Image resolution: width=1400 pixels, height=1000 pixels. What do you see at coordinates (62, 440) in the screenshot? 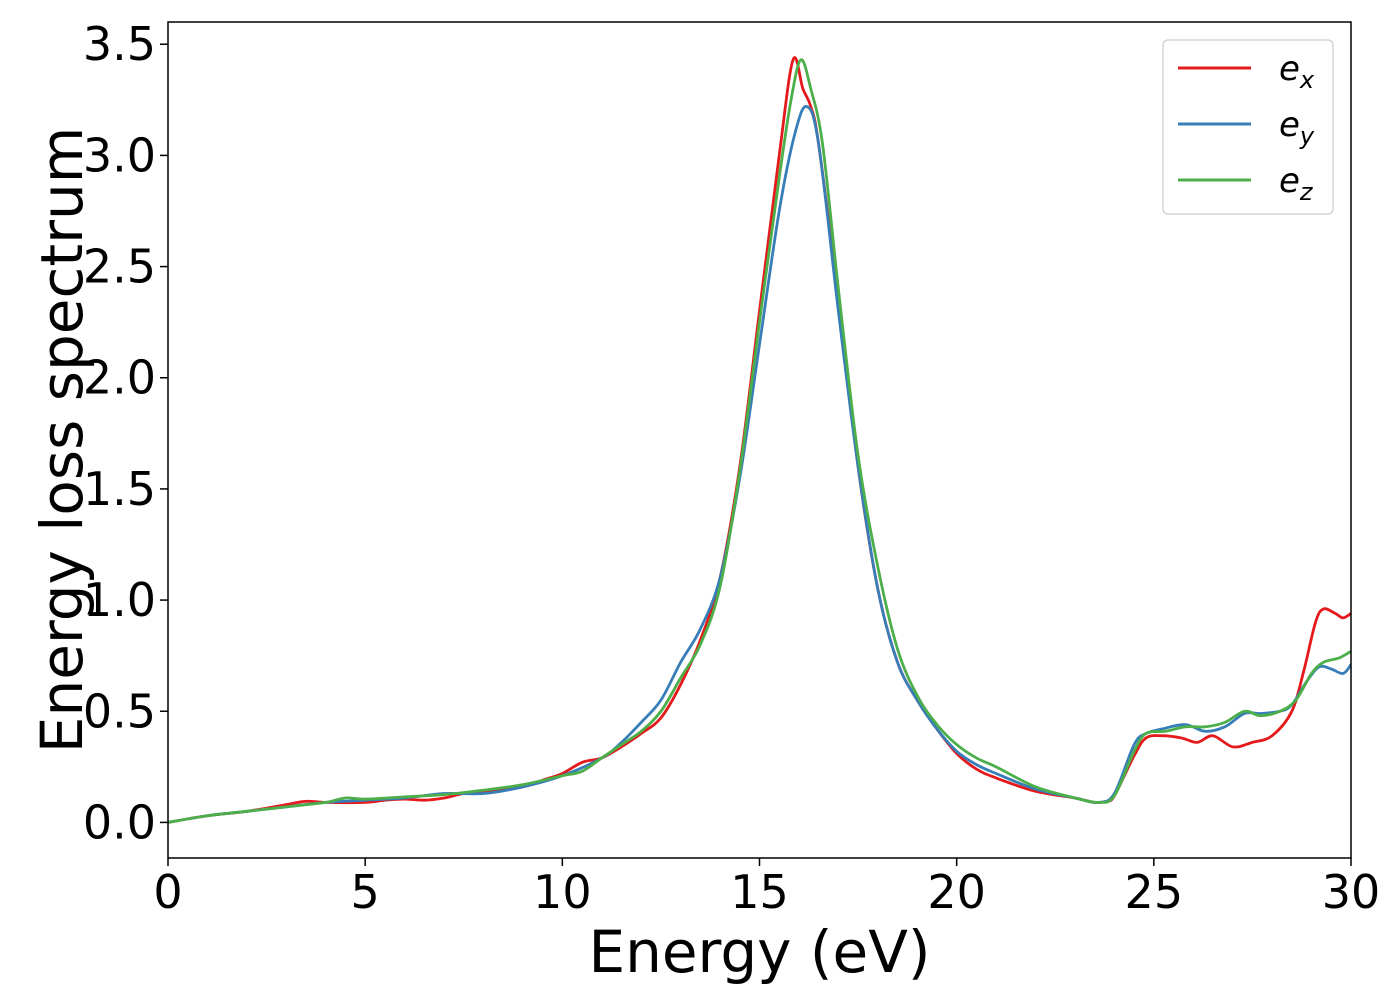
I see `y-axis-title: Energy loss spectrum` at bounding box center [62, 440].